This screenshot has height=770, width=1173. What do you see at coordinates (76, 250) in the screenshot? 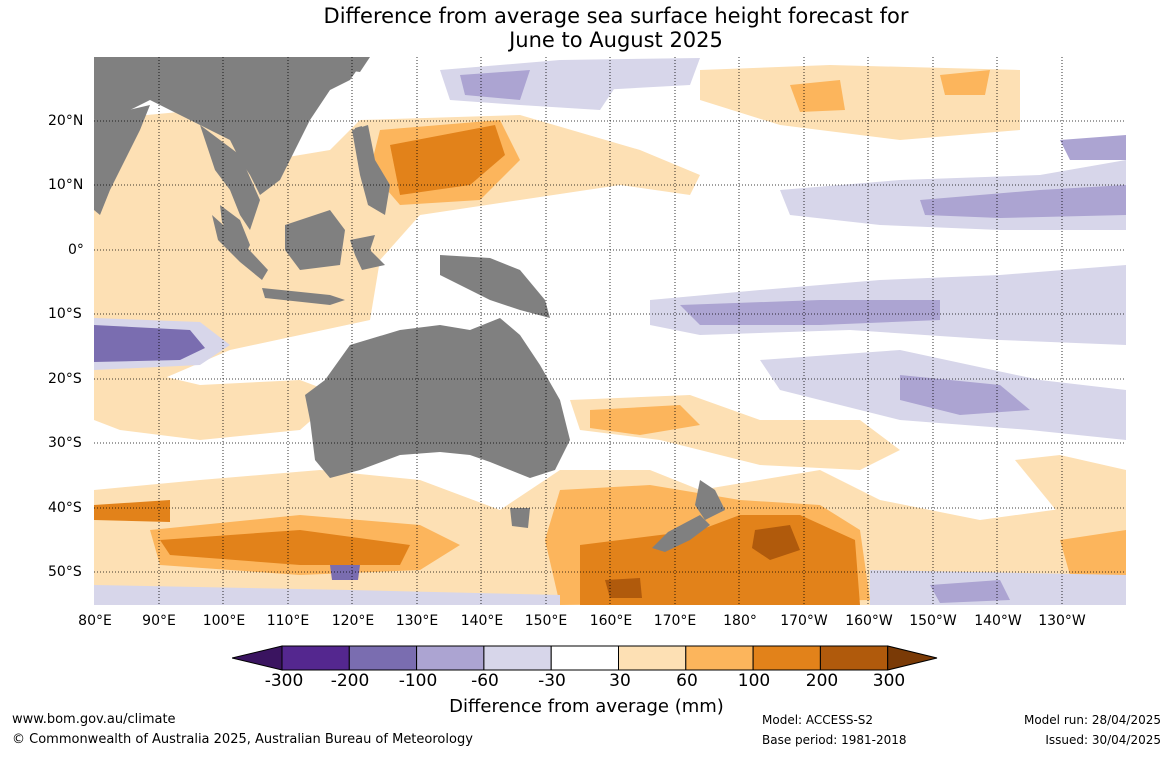
I see `lat-label-equator: 0°` at bounding box center [76, 250].